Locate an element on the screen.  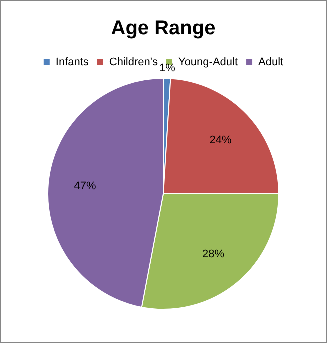
legend-label: Adult is located at coordinates (271, 62).